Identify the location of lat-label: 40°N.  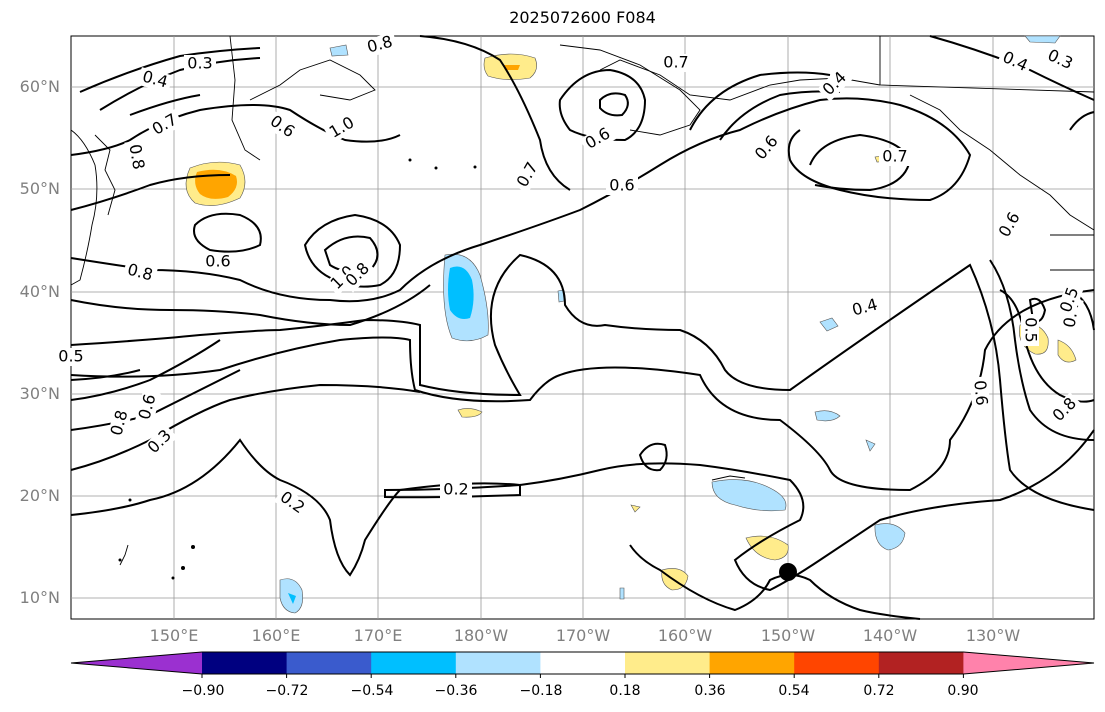
(39, 291).